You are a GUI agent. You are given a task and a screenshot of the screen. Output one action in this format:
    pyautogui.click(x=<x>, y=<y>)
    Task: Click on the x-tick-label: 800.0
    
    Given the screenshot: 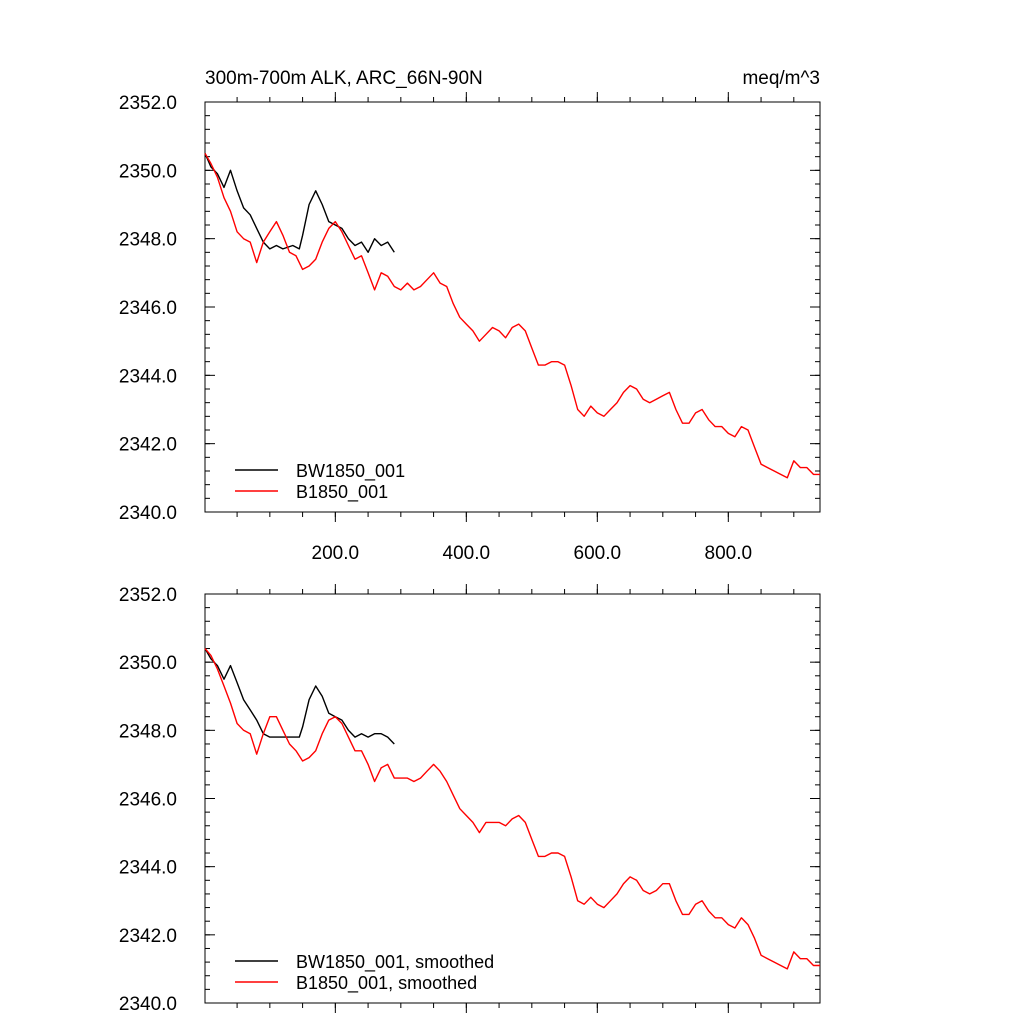 What is the action you would take?
    pyautogui.click(x=729, y=553)
    